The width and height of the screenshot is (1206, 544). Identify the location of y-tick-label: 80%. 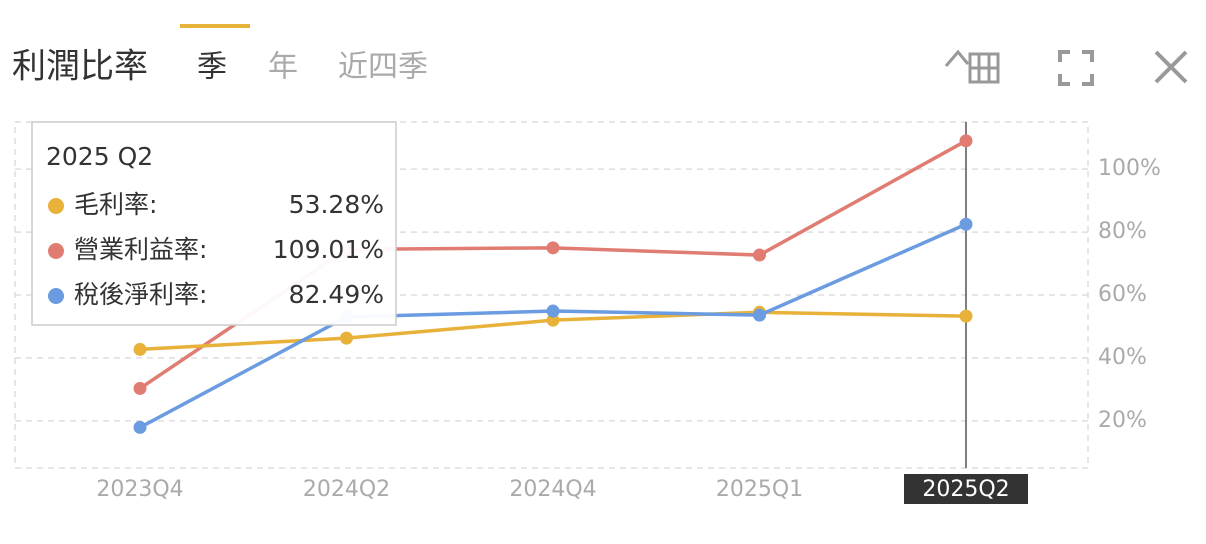
(1122, 231).